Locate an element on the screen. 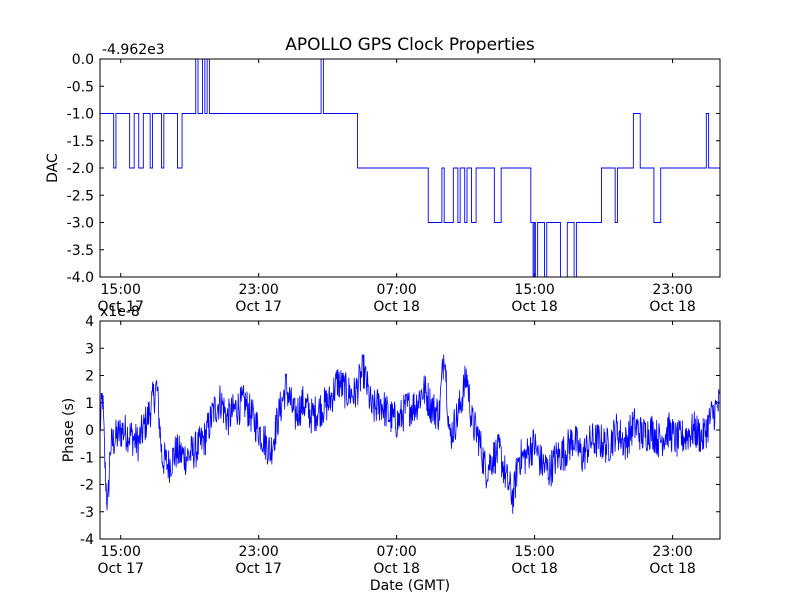  phase-y-tick-label: 2 is located at coordinates (89, 377).